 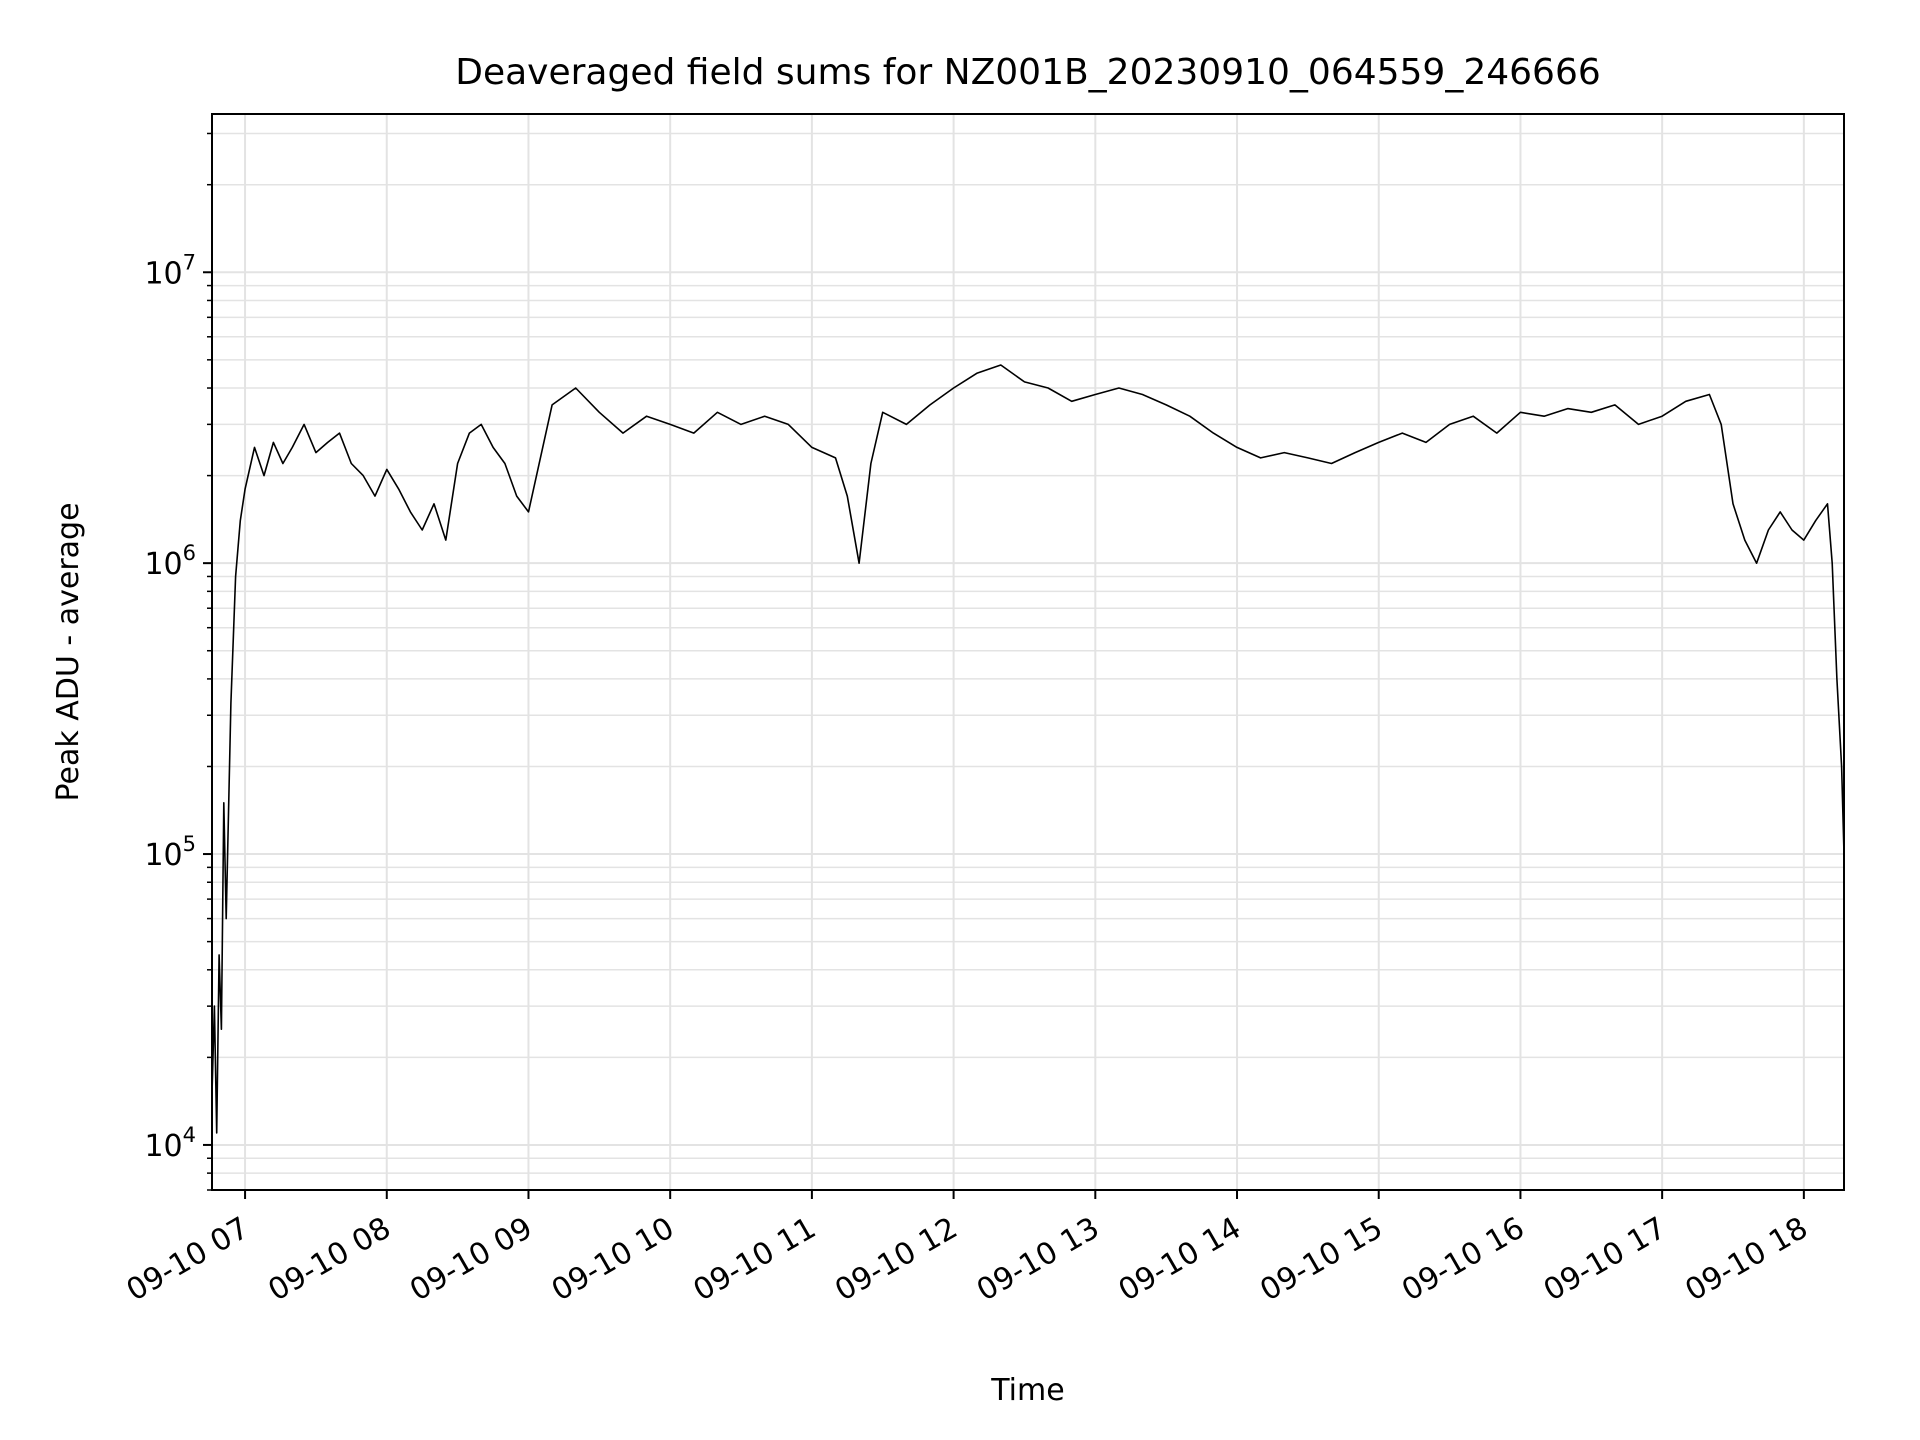 I want to click on y-tick-label: 10⁷, so click(x=170, y=270).